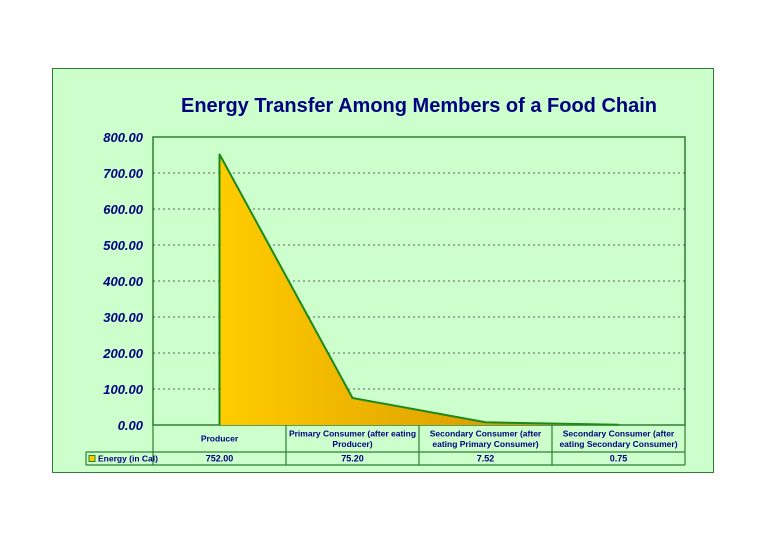 Image resolution: width=768 pixels, height=542 pixels. I want to click on data-label: 0.75, so click(619, 459).